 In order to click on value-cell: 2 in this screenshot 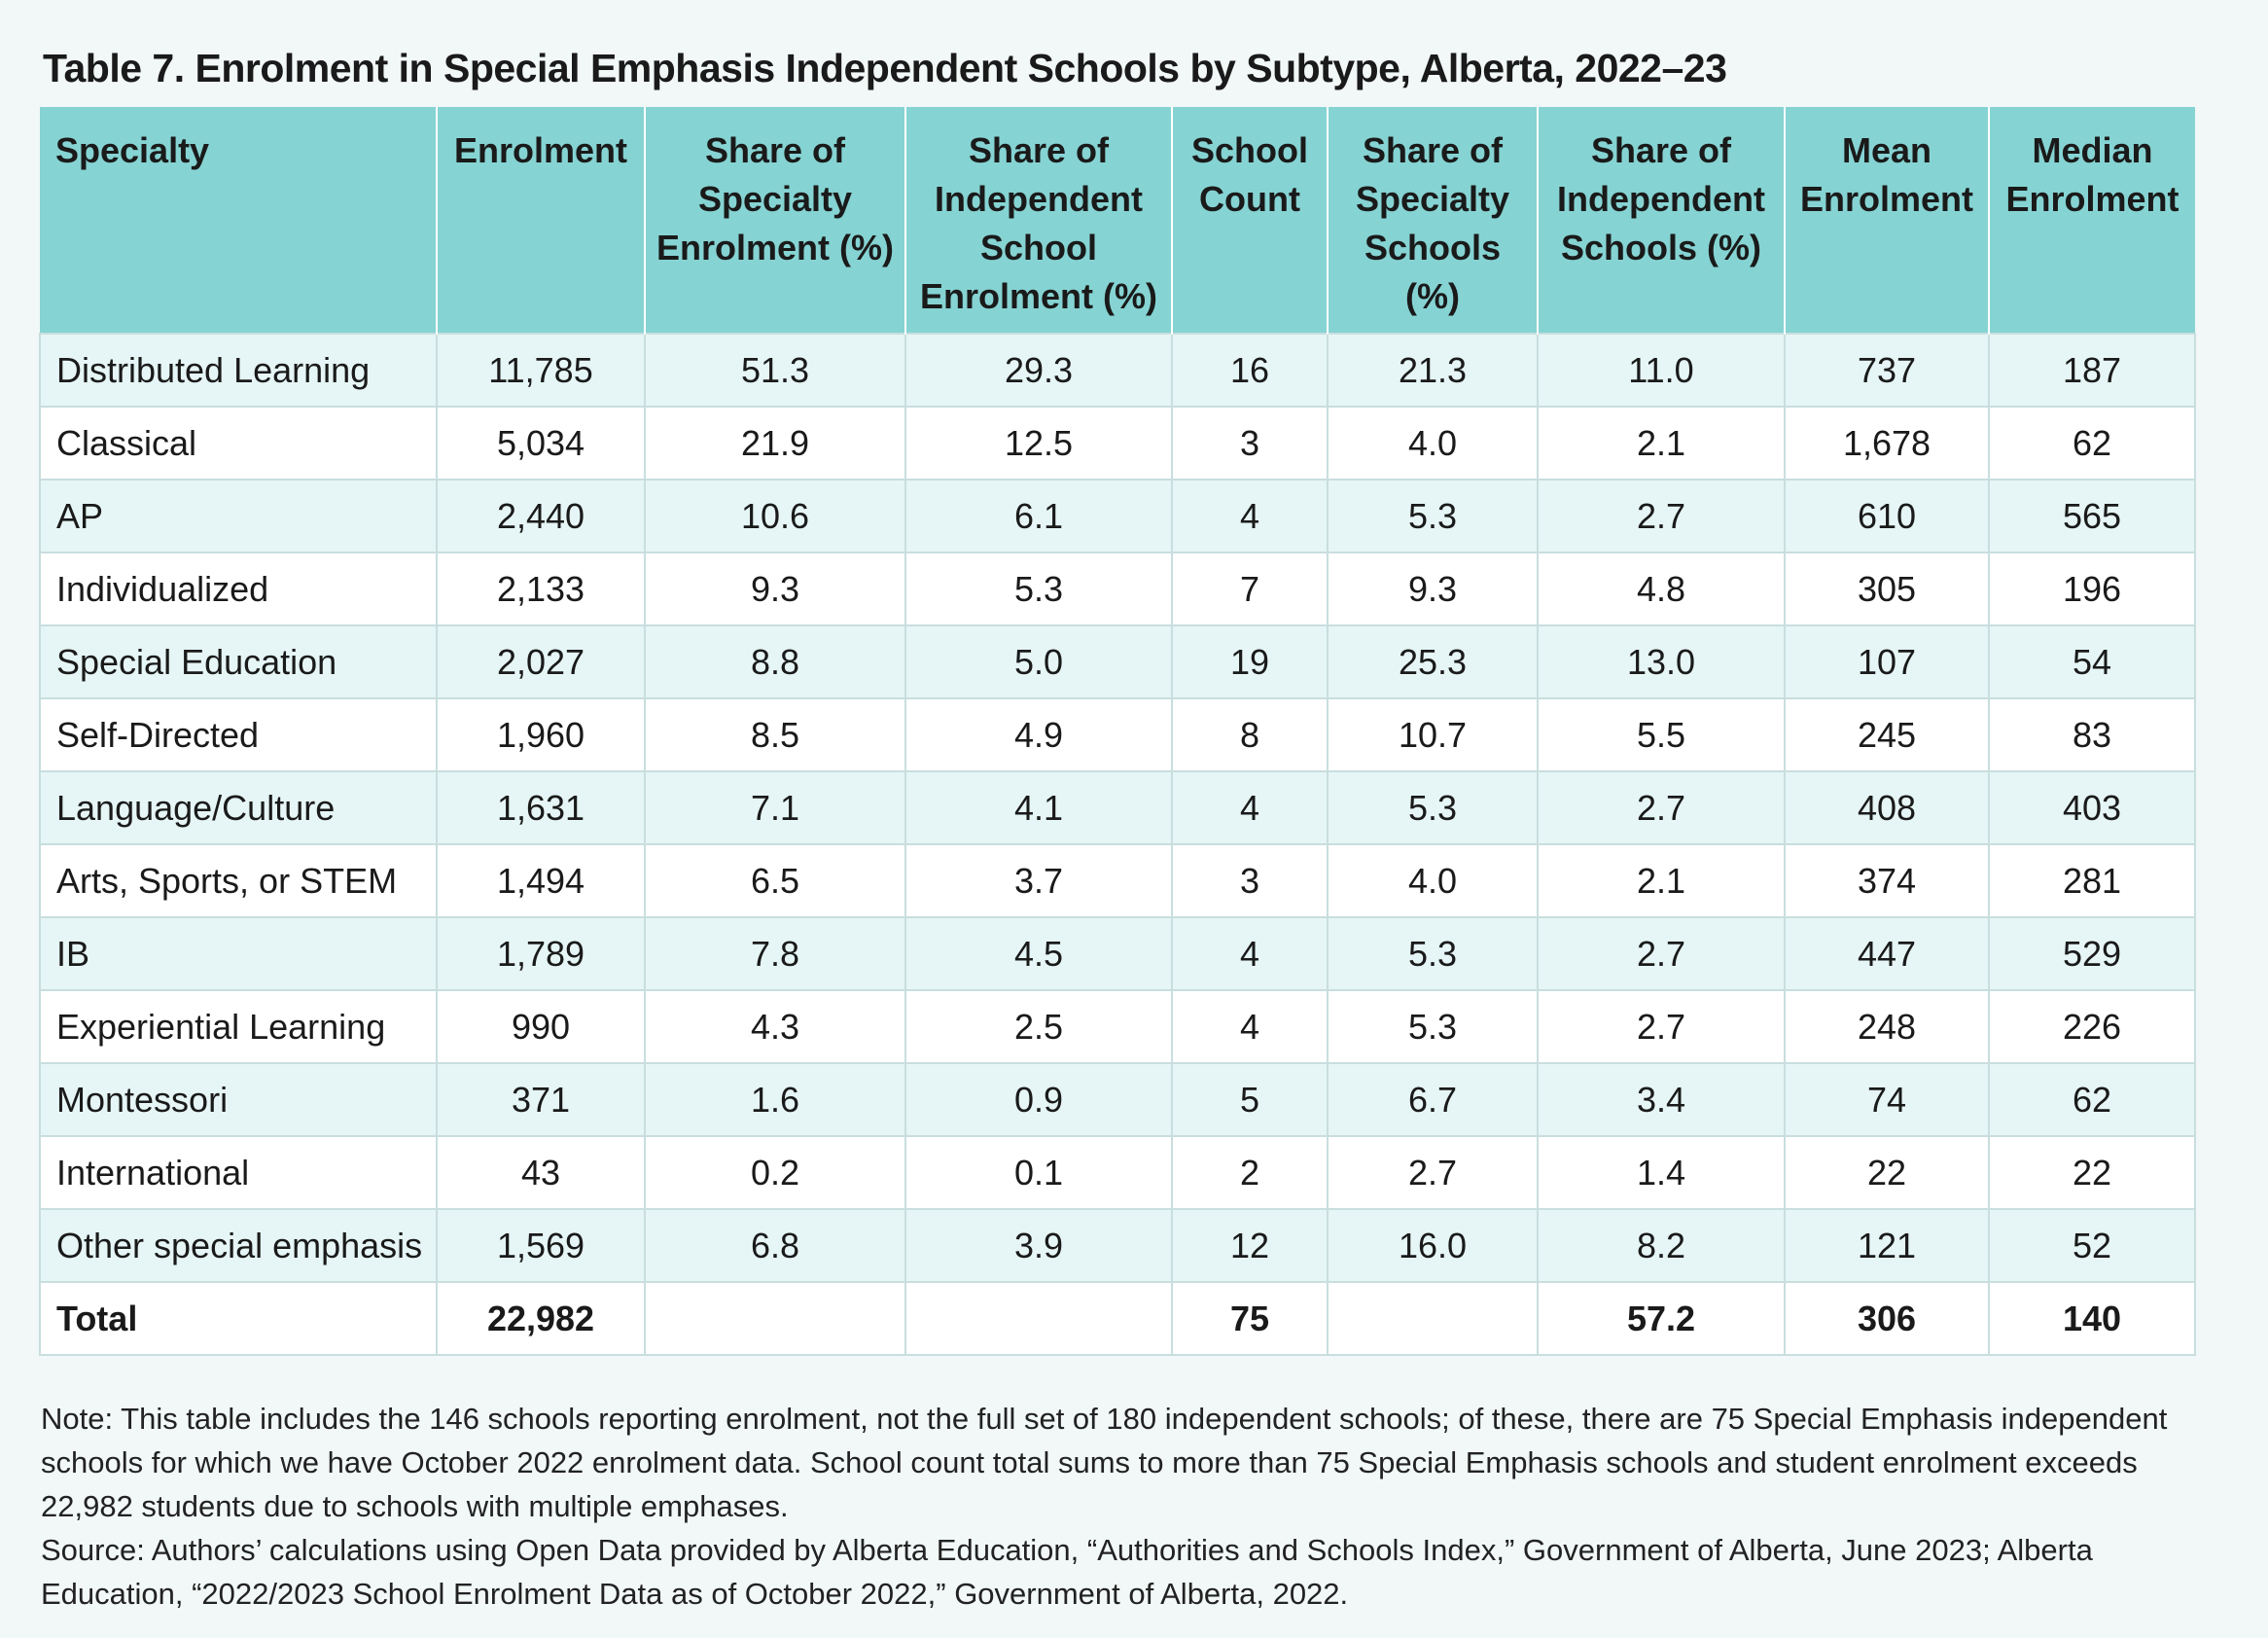, I will do `click(1250, 1172)`.